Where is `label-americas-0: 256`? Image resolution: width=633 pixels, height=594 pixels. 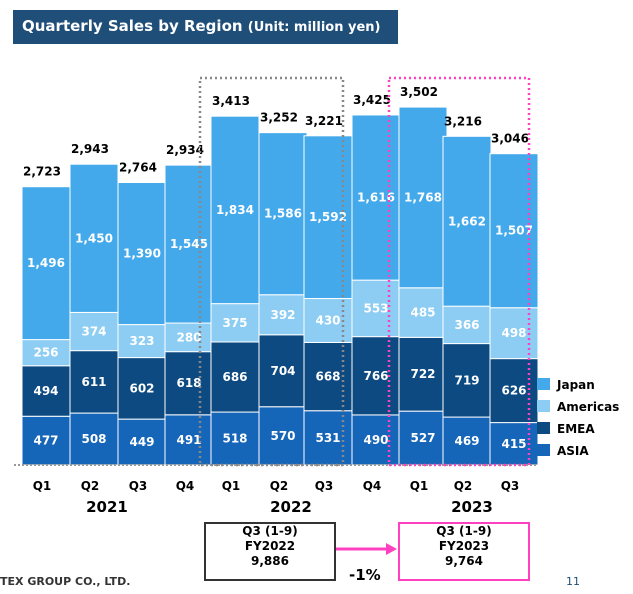
label-americas-0: 256 is located at coordinates (45, 353).